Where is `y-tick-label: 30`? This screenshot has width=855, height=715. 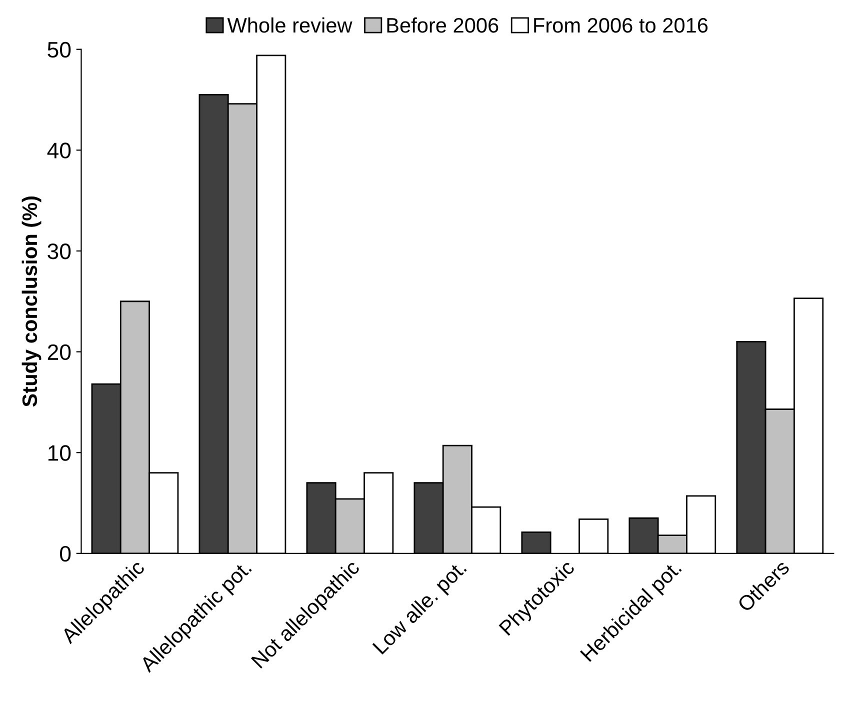 y-tick-label: 30 is located at coordinates (59, 252).